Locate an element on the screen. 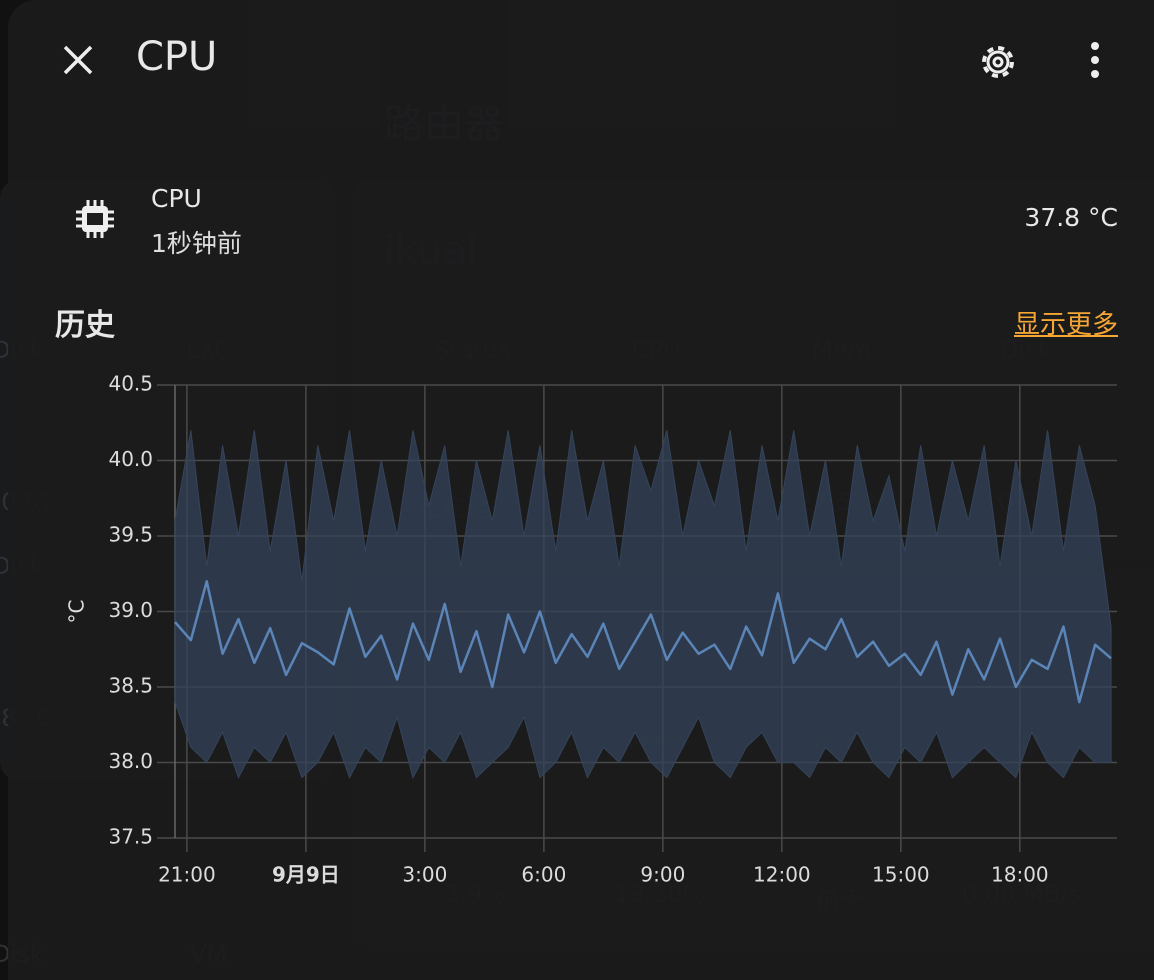  entity-name: CPU is located at coordinates (176, 198).